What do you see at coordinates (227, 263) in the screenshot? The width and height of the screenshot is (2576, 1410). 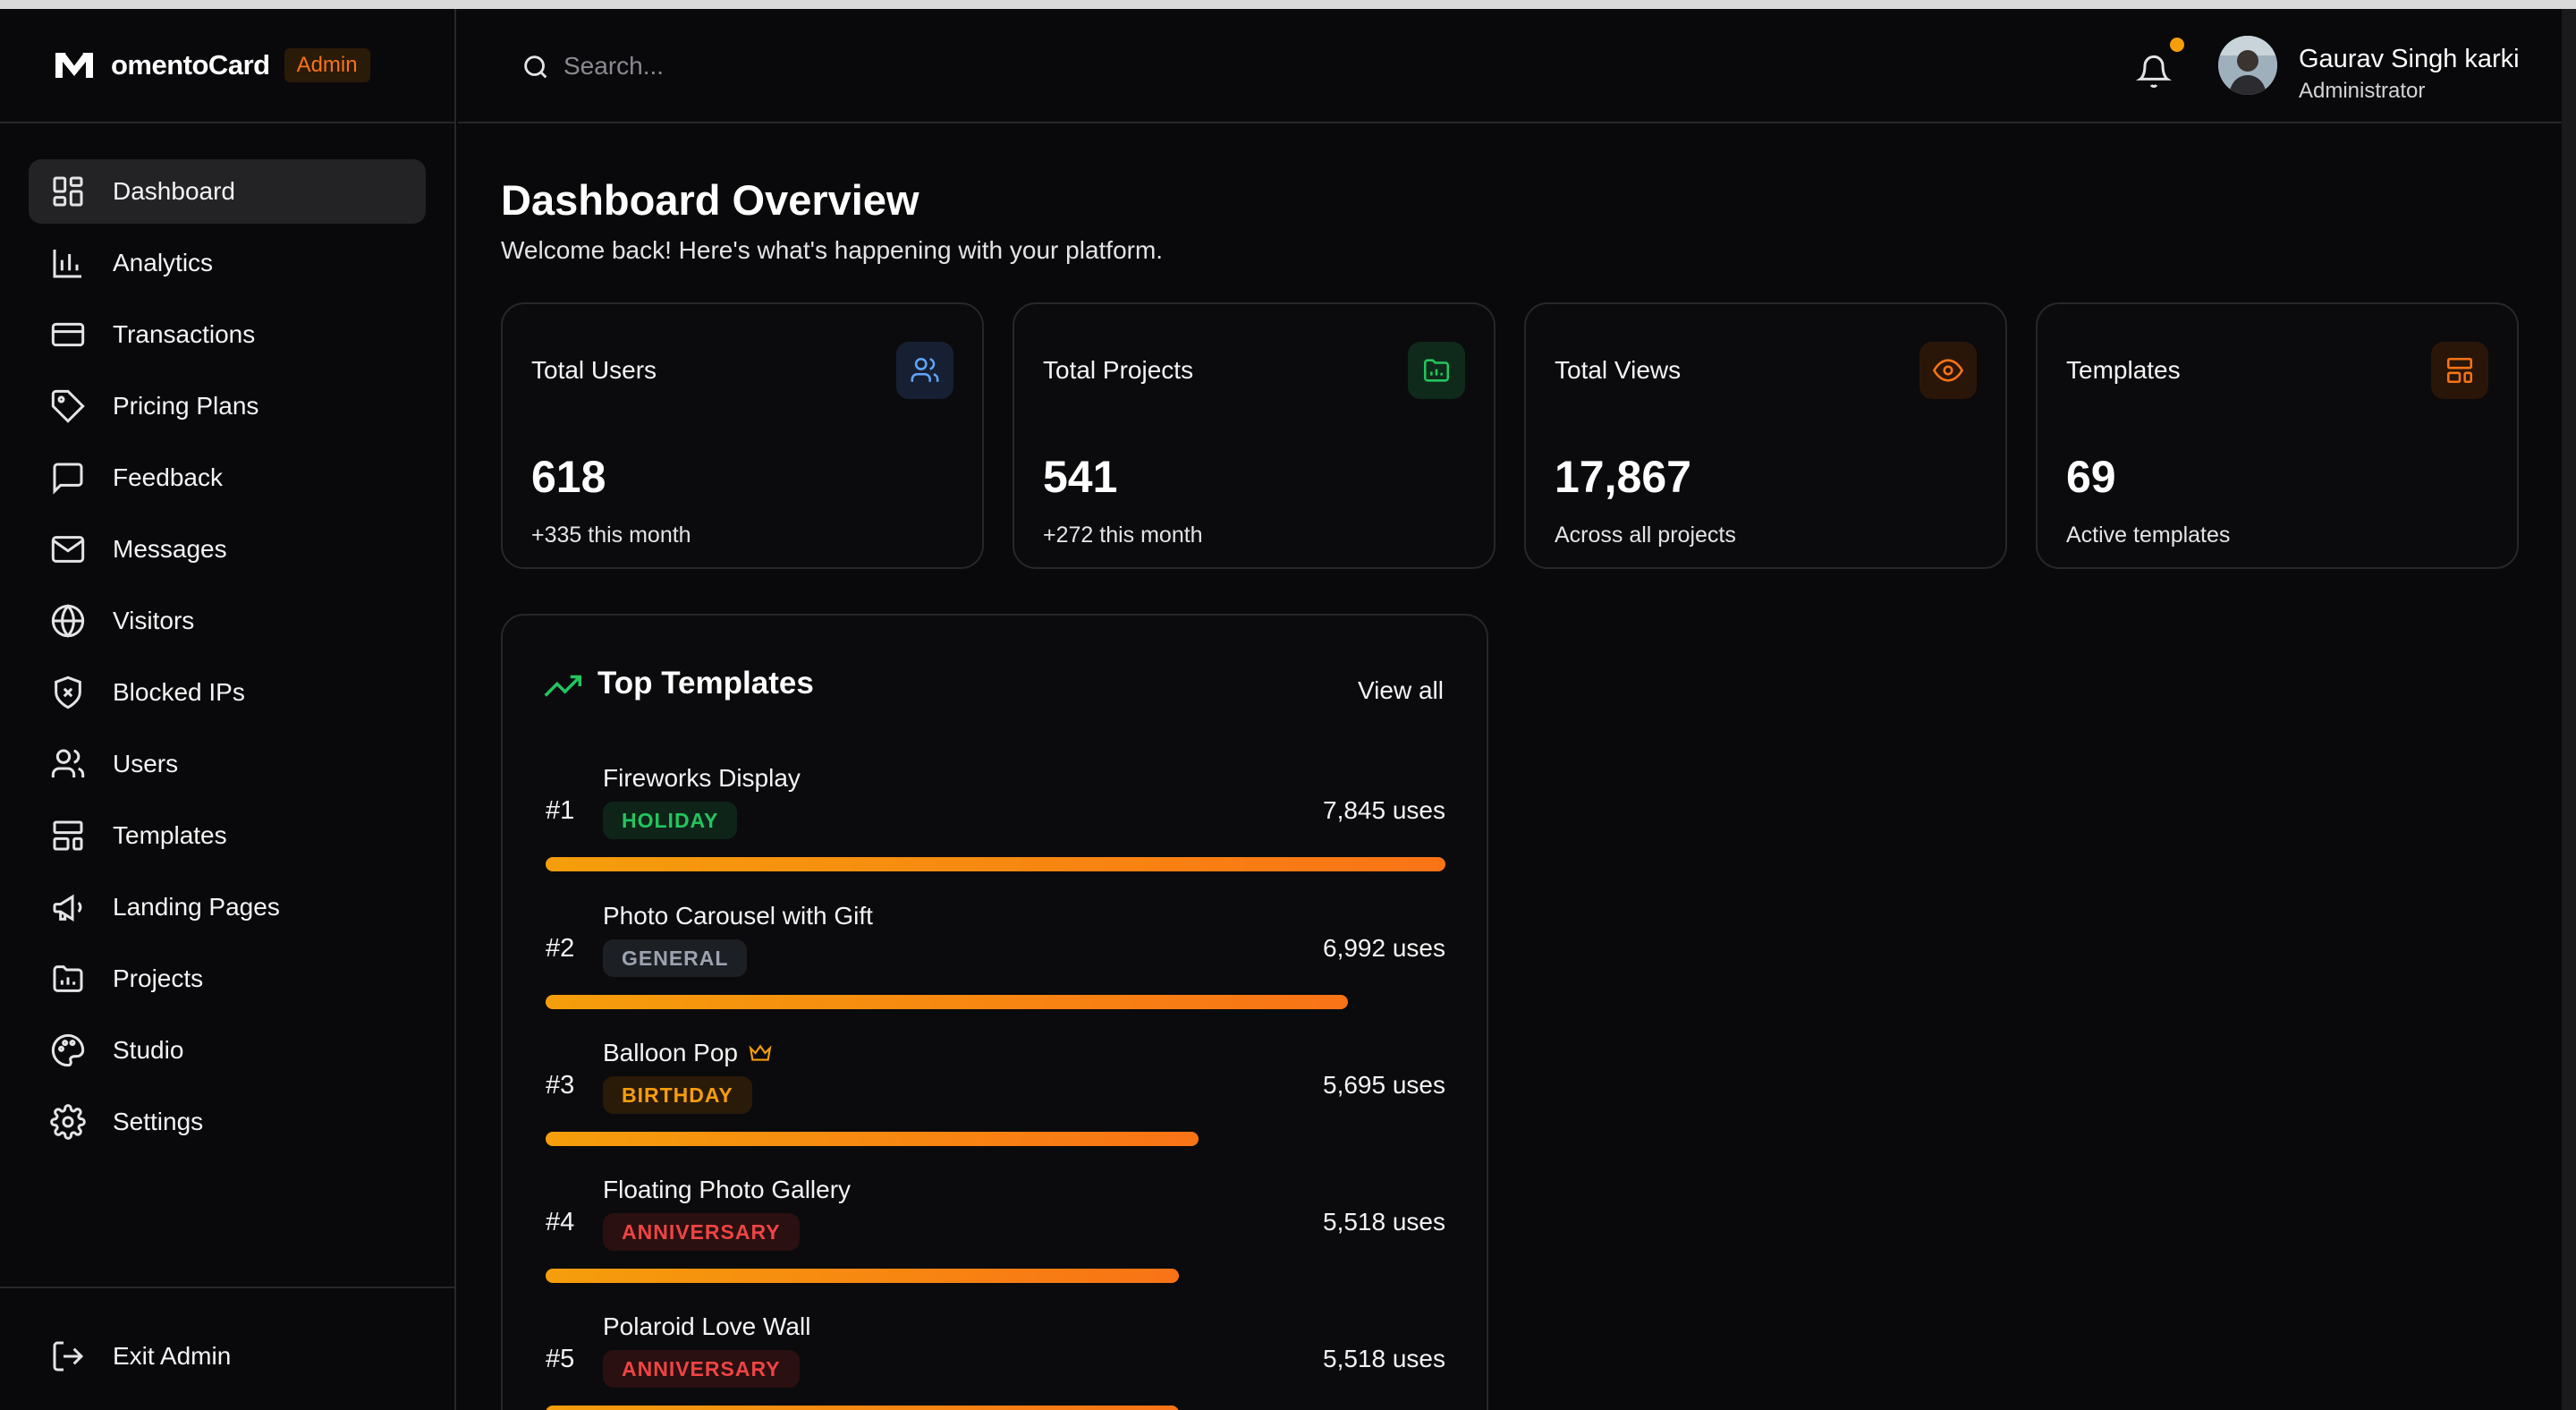 I see `sidebar-item-analytics: Analytics` at bounding box center [227, 263].